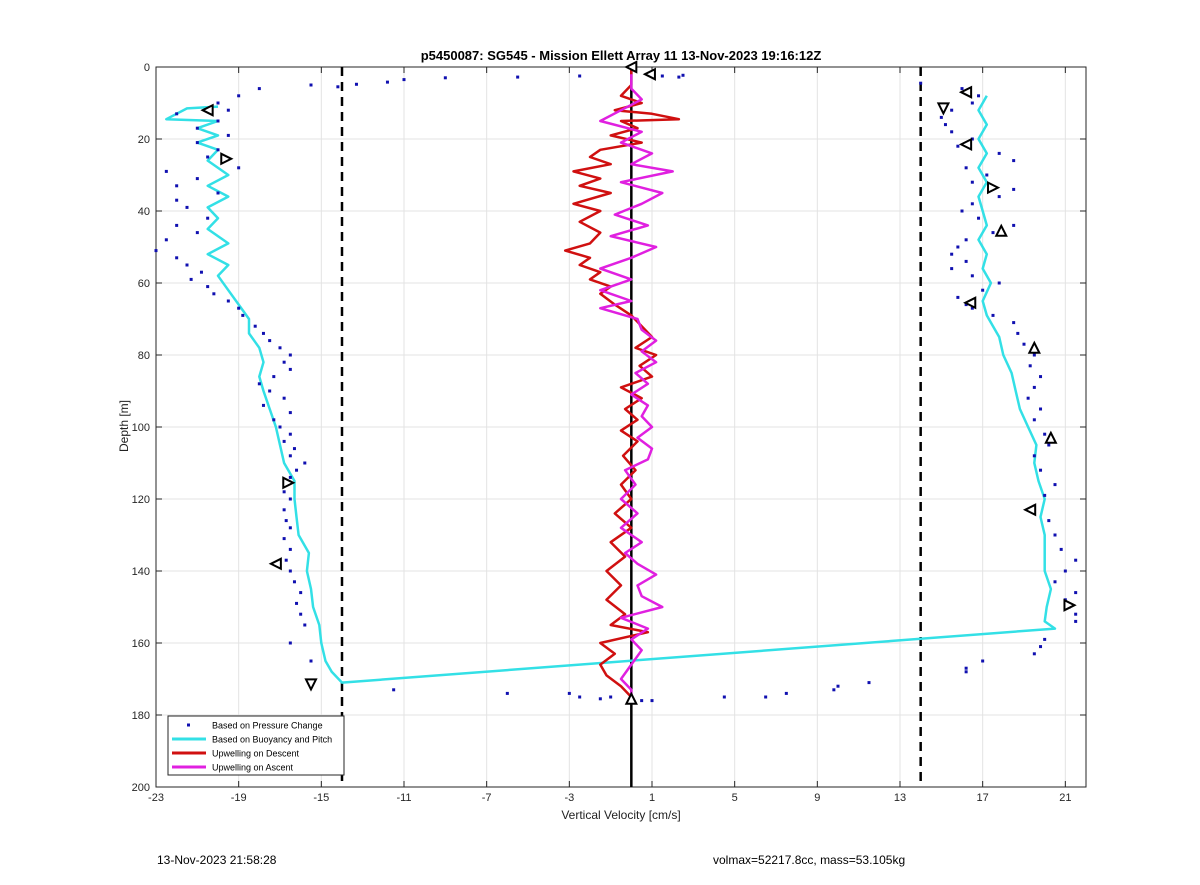 The height and width of the screenshot is (885, 1200). What do you see at coordinates (256, 754) in the screenshot?
I see `legend-label: Upwelling on Descent` at bounding box center [256, 754].